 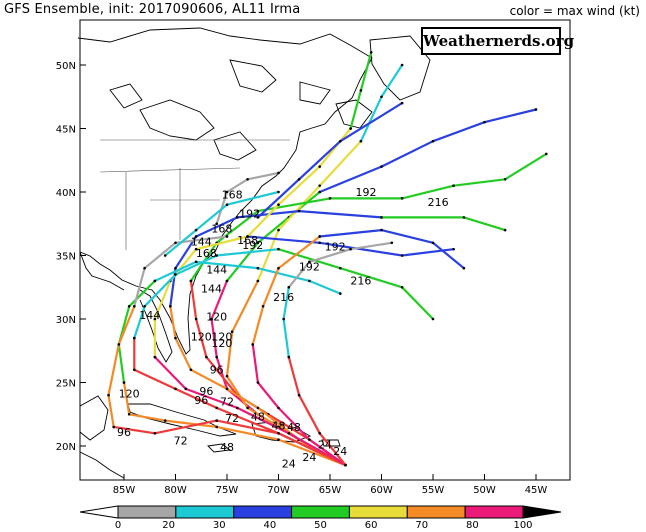 I want to click on colorbar-label: 80, so click(x=472, y=525).